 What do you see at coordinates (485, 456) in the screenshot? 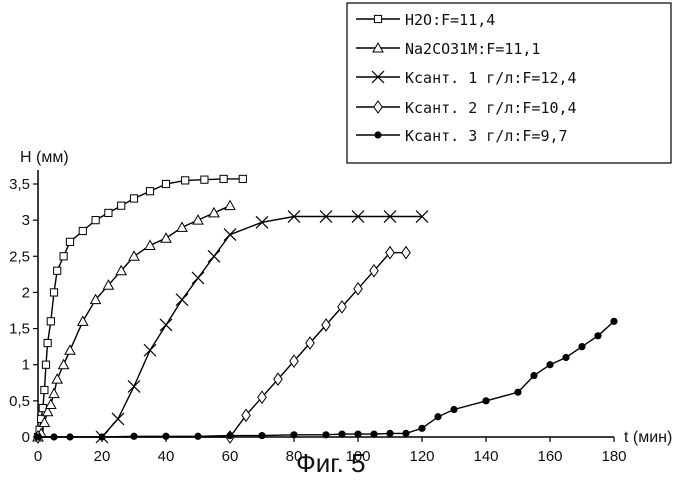
I see `x-tick-label: 140` at bounding box center [485, 456].